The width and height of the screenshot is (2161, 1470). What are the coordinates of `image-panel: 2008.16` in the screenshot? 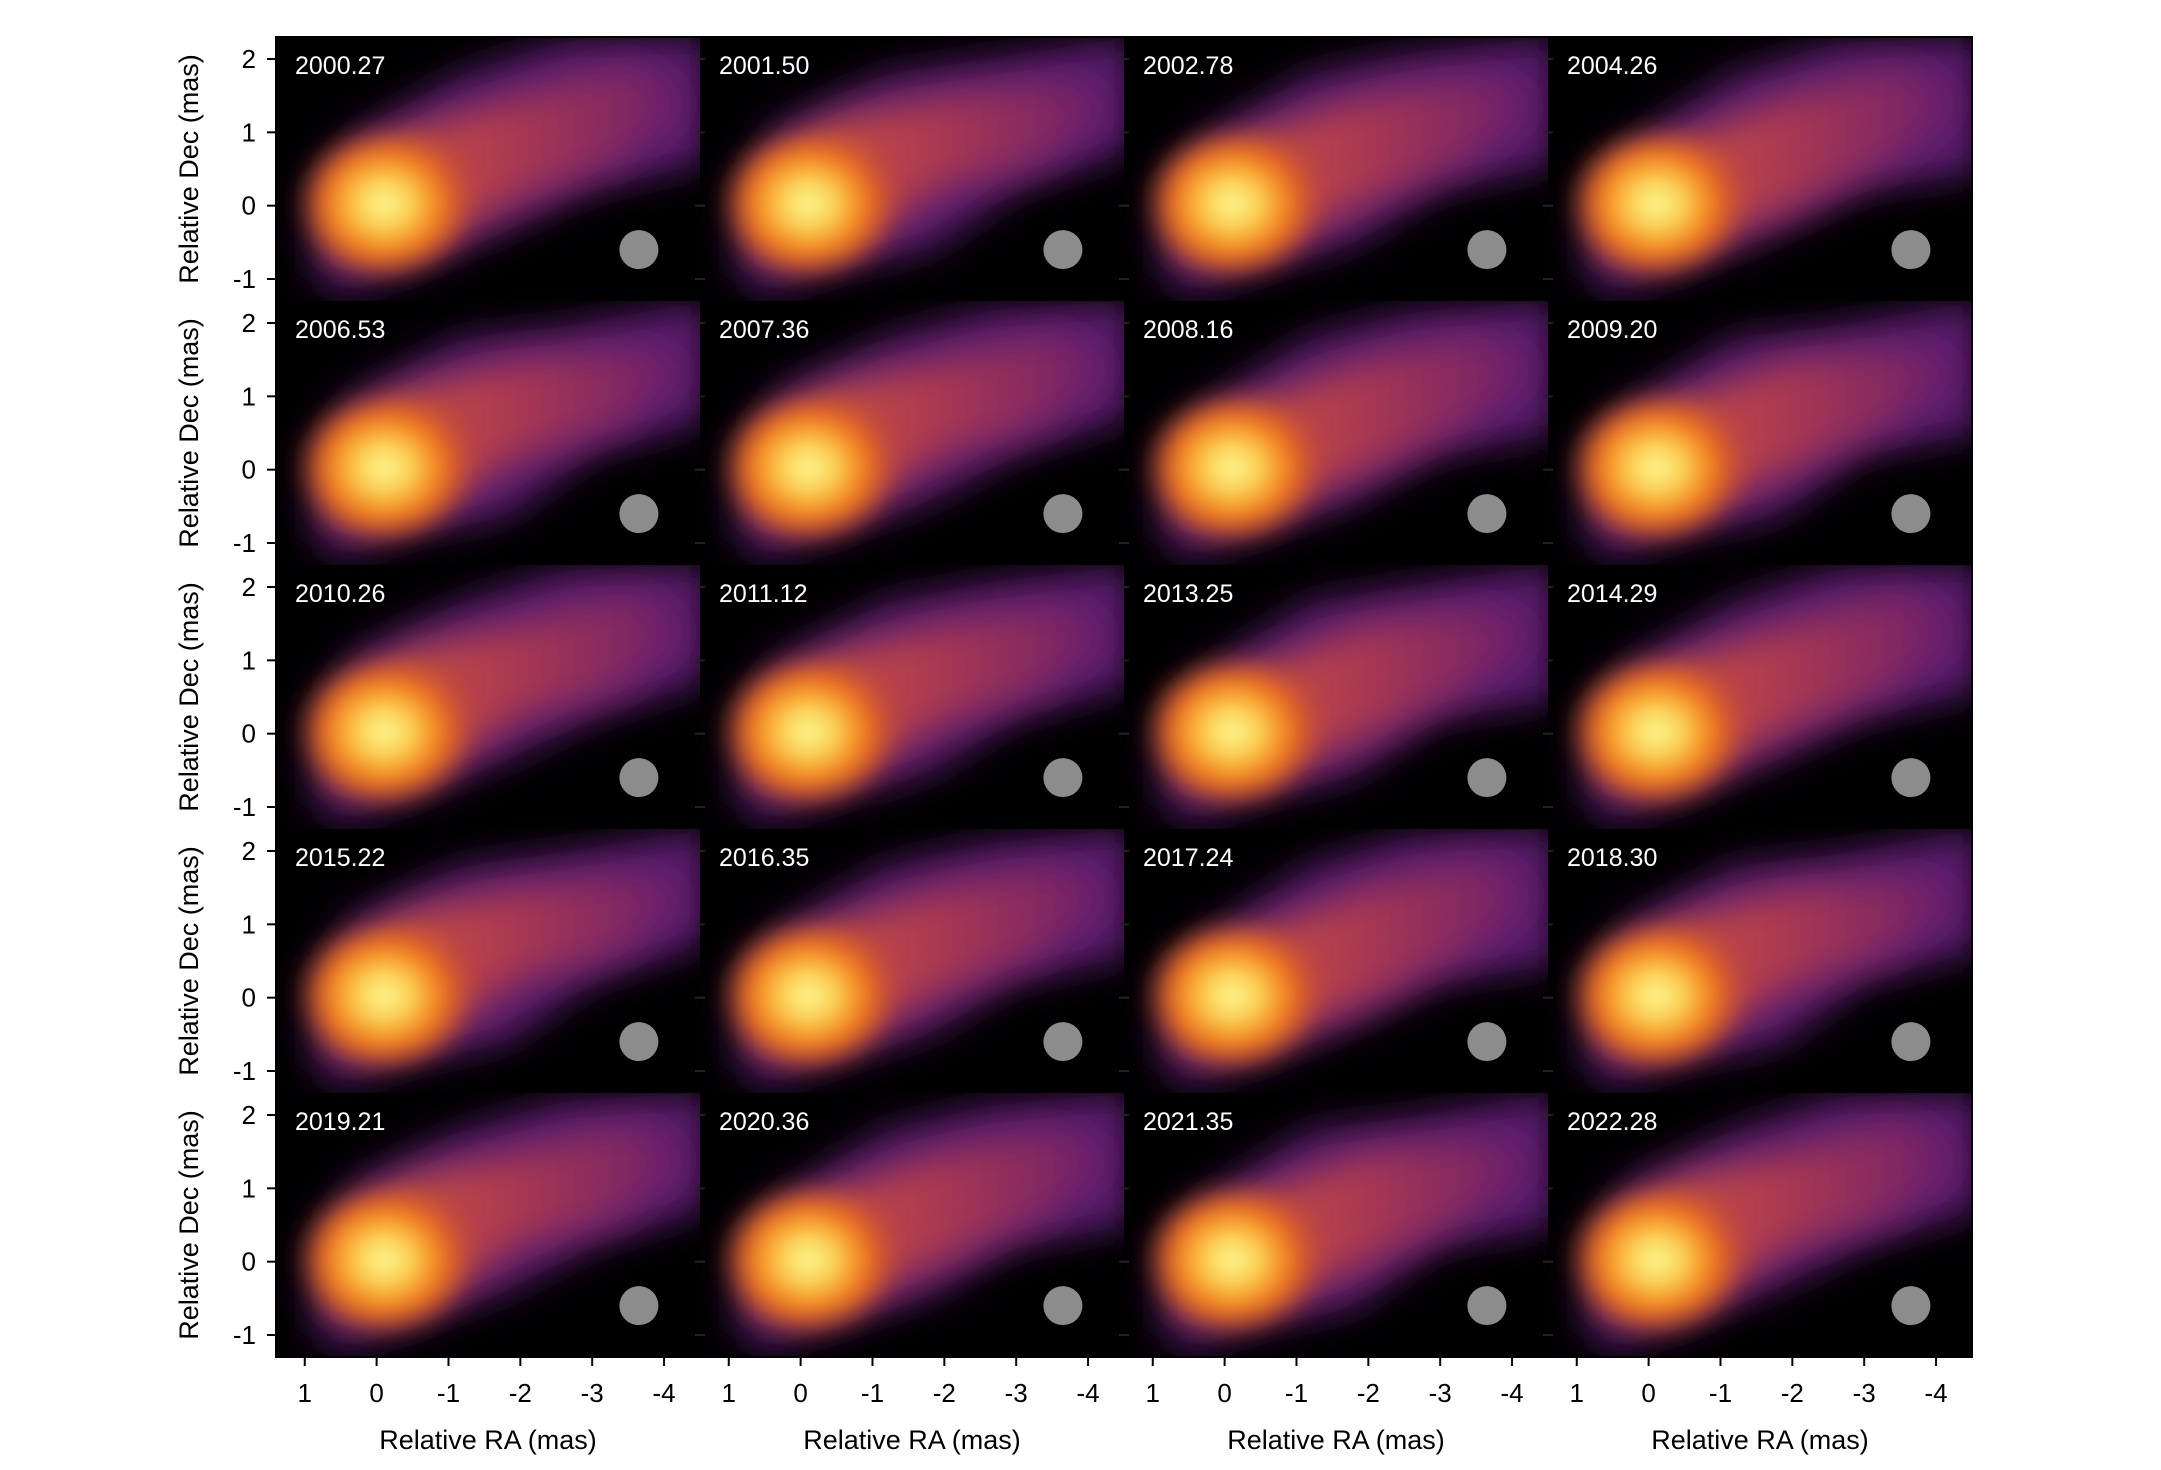 It's located at (1336, 433).